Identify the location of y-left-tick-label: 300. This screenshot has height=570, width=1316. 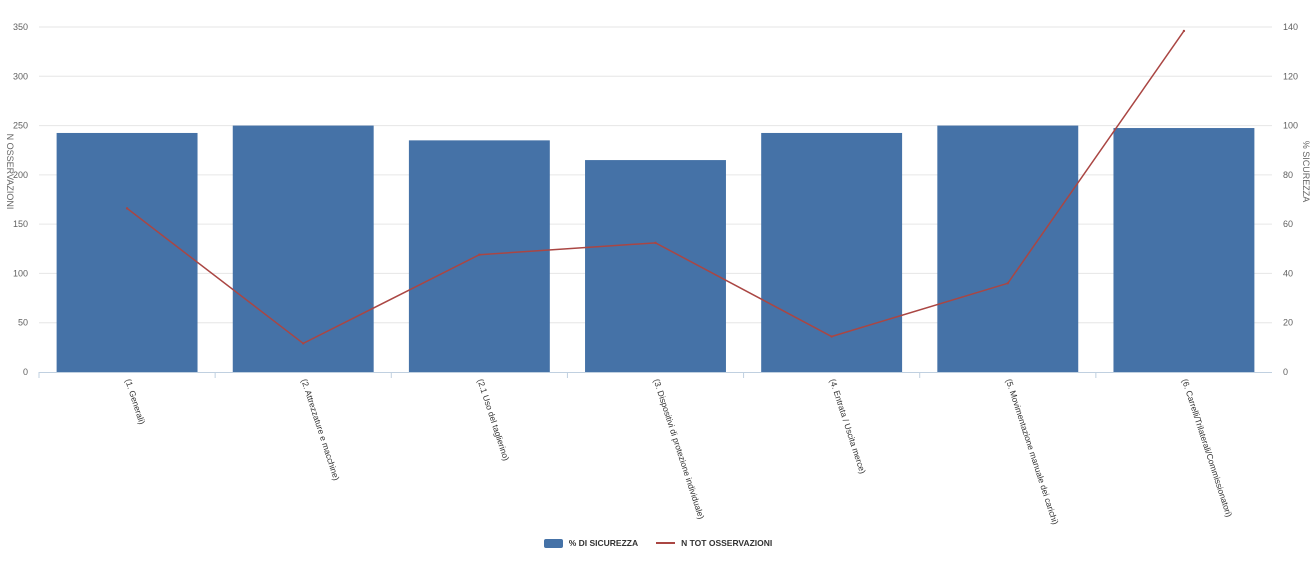
(20, 76).